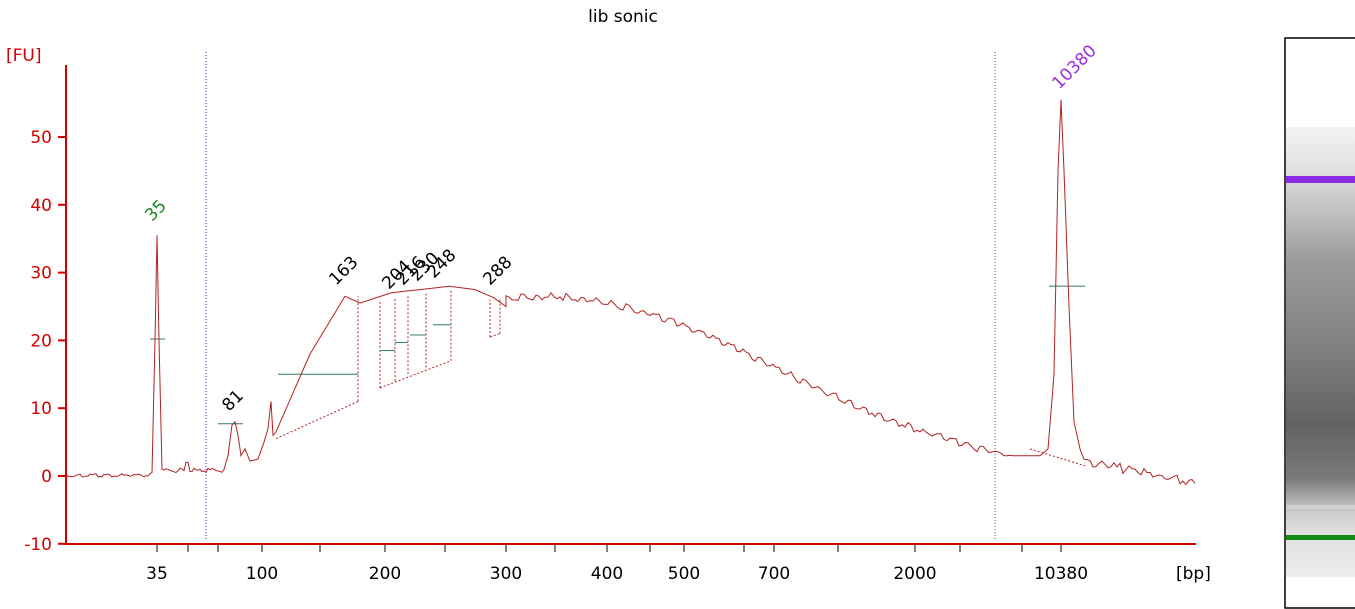 This screenshot has height=609, width=1355. I want to click on x-tick-label: 400, so click(607, 574).